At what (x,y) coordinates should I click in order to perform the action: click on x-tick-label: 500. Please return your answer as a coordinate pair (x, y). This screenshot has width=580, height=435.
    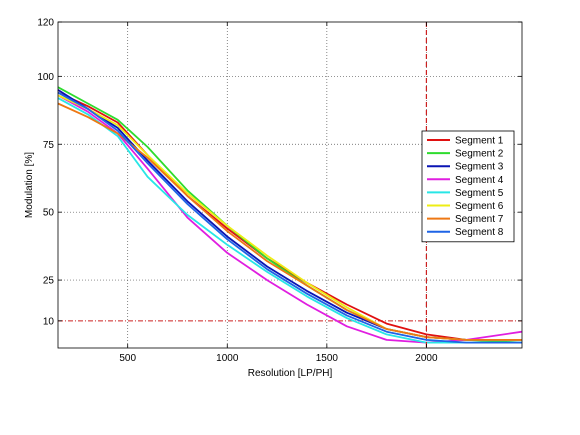
    Looking at the image, I should click on (127, 358).